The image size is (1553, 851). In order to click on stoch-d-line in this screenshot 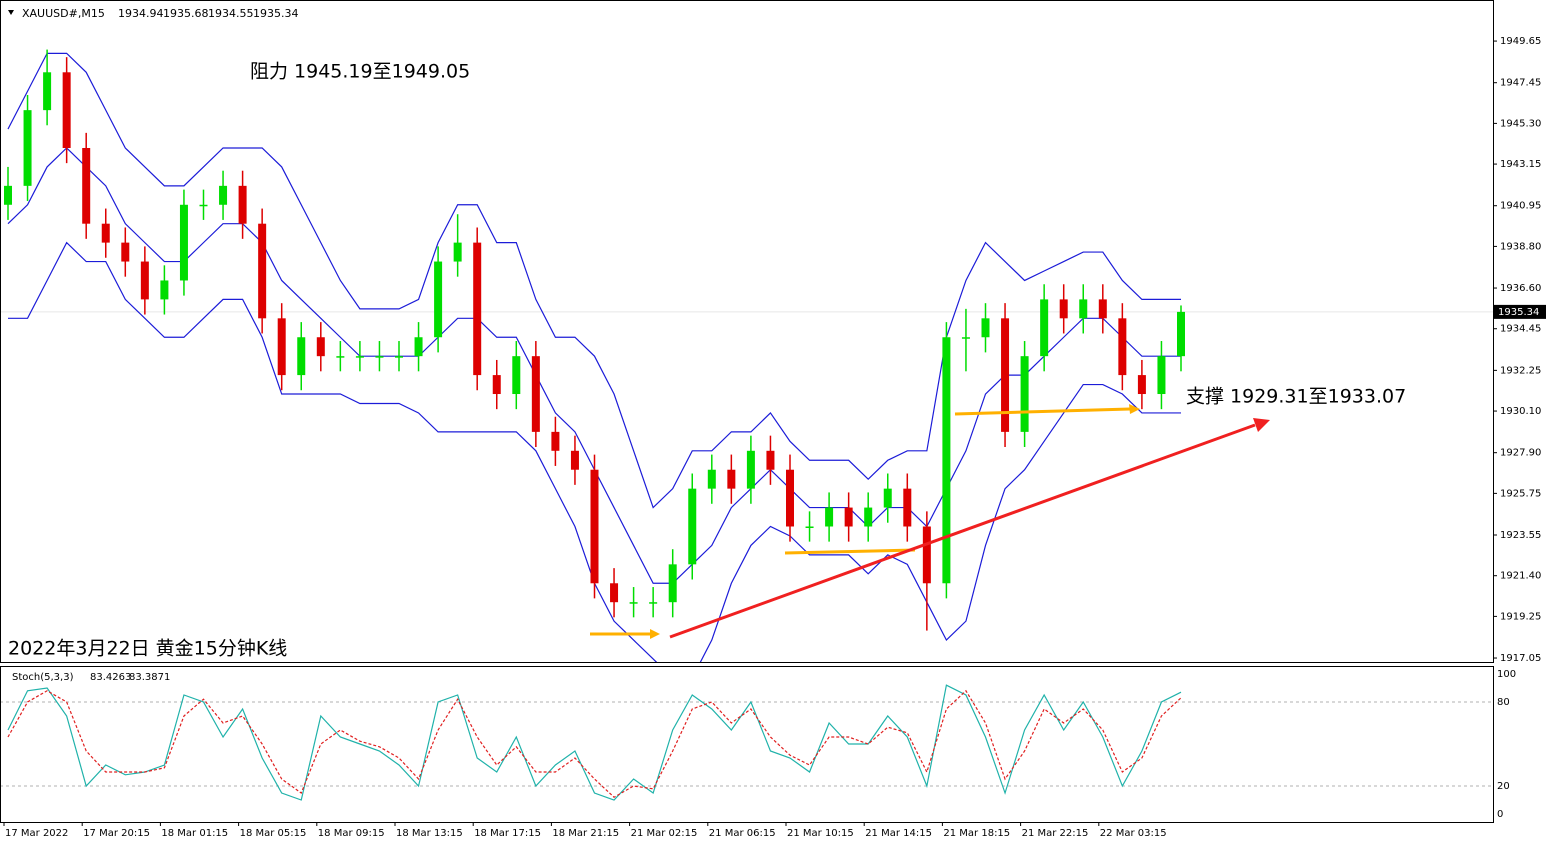, I will do `click(594, 743)`.